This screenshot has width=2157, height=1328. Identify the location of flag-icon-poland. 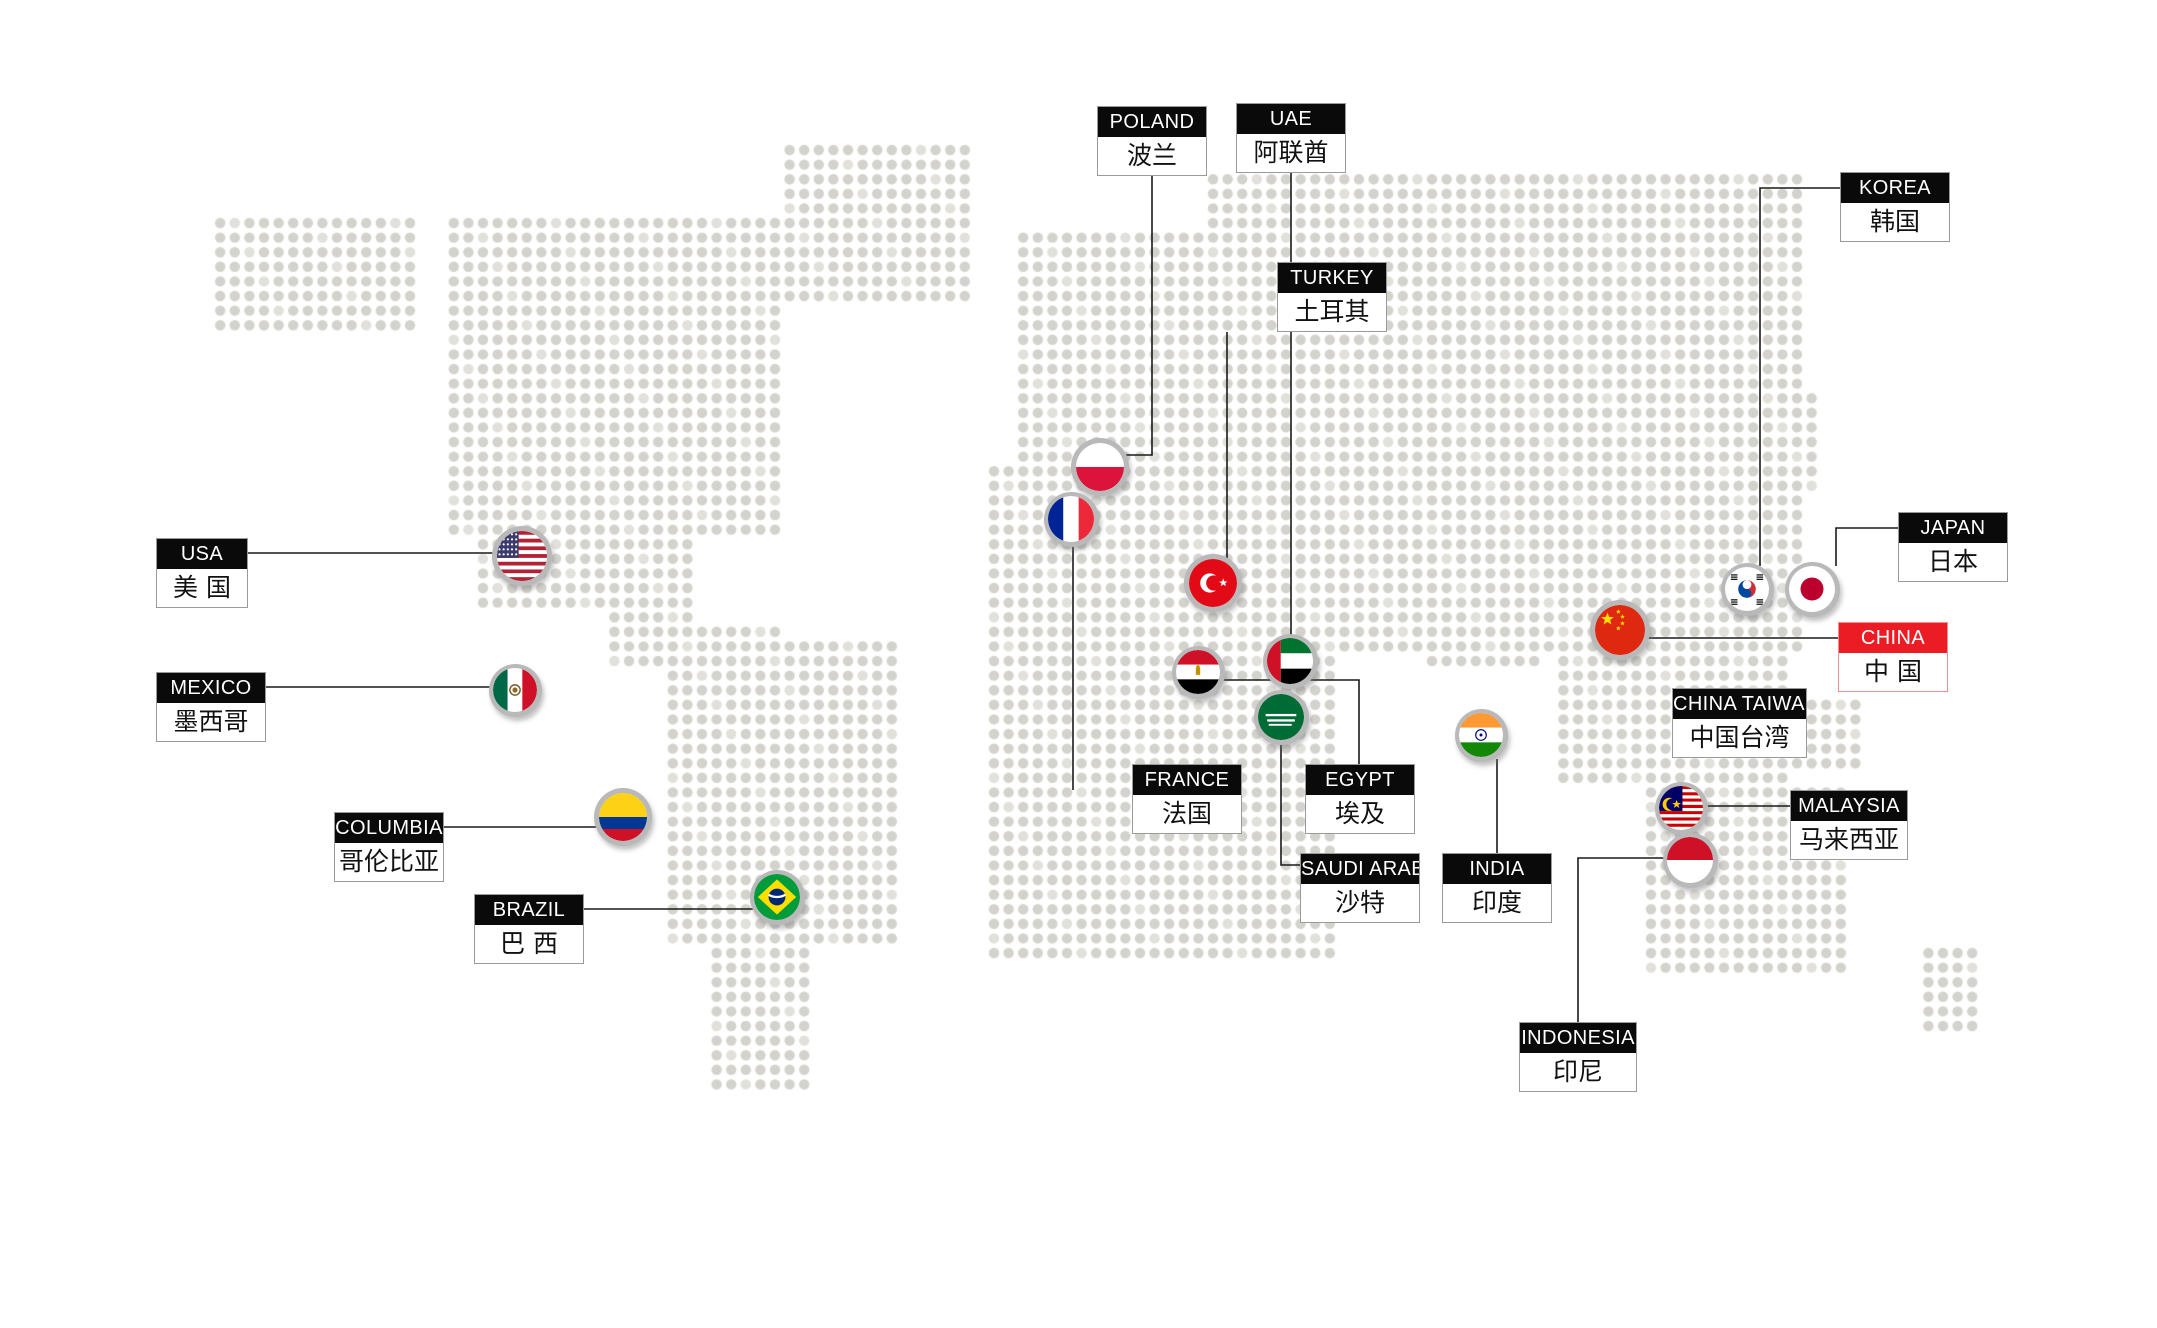
(1100, 467).